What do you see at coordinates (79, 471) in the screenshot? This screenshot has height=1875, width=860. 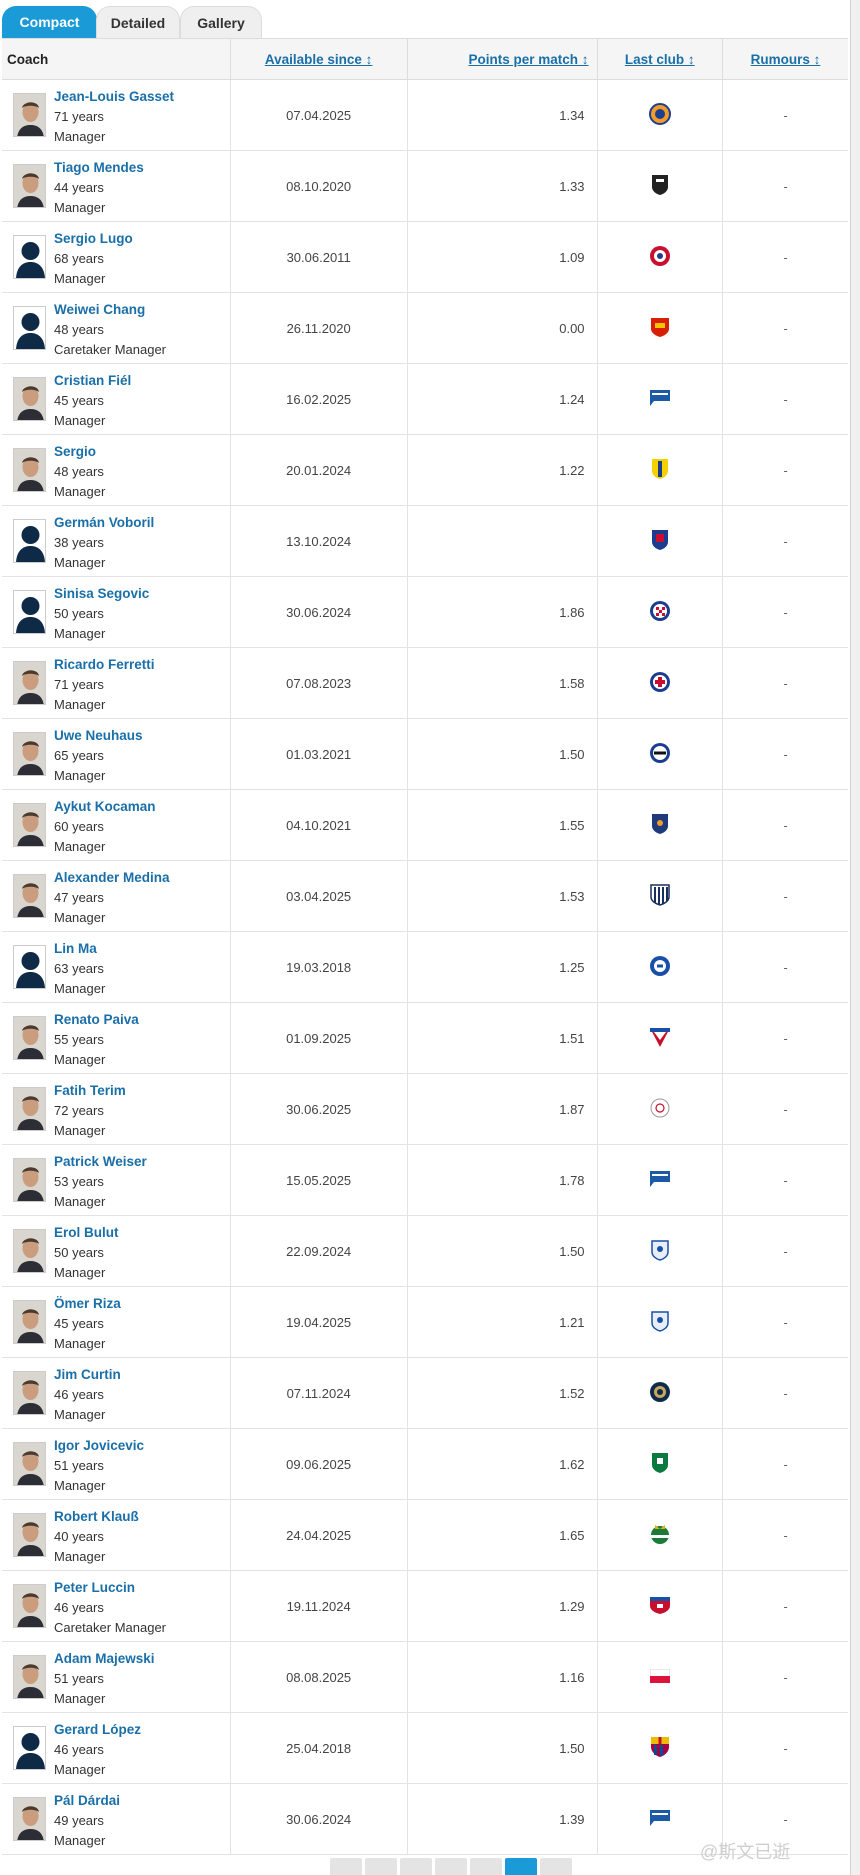 I see `coach-age: 48 years` at bounding box center [79, 471].